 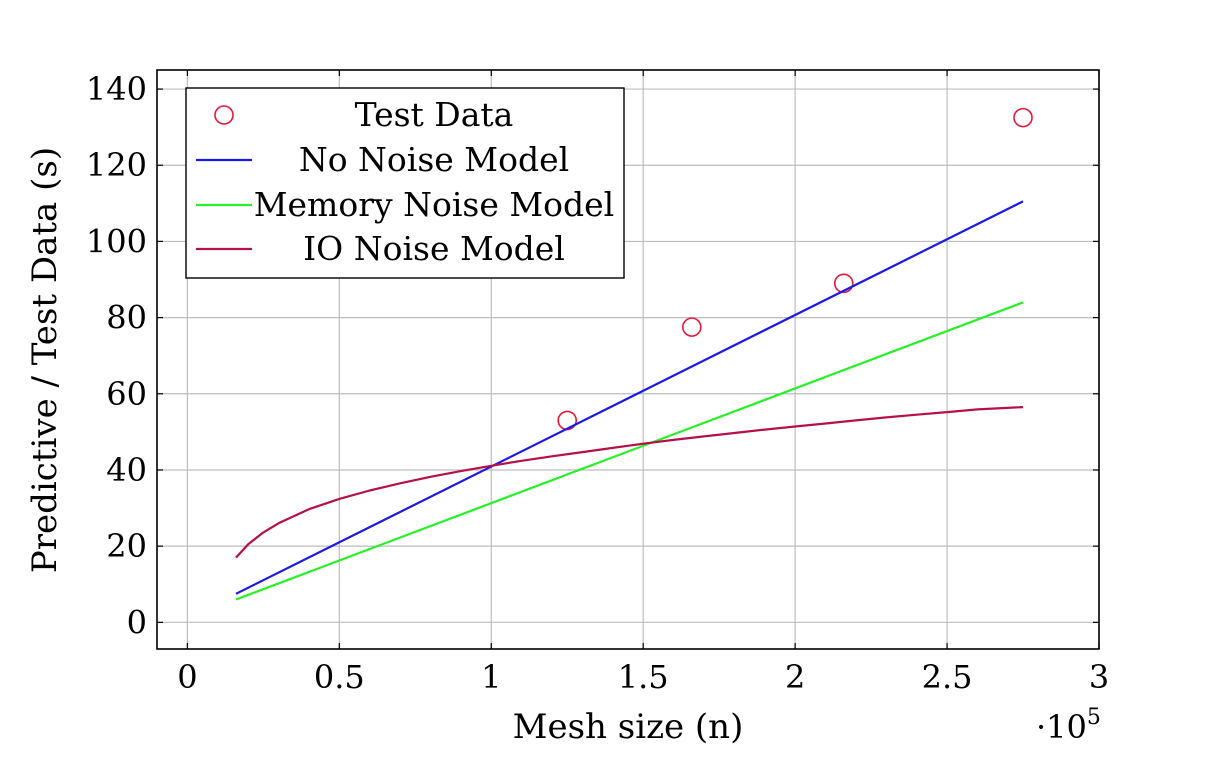 What do you see at coordinates (339, 677) in the screenshot?
I see `x-tick-label: 0.5` at bounding box center [339, 677].